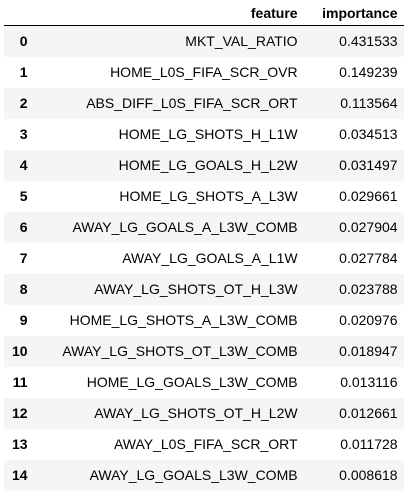 This screenshot has height=504, width=409. What do you see at coordinates (368, 196) in the screenshot?
I see `importance-cell: 0.029661` at bounding box center [368, 196].